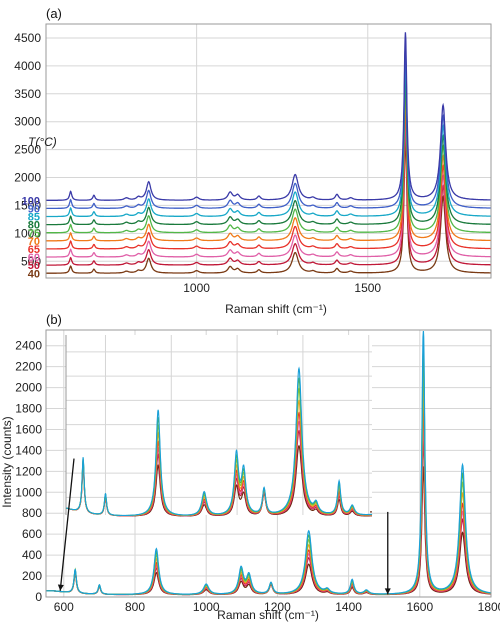 The height and width of the screenshot is (625, 500). Describe the element at coordinates (54, 13) in the screenshot. I see `panel-a-label: (a)` at that location.